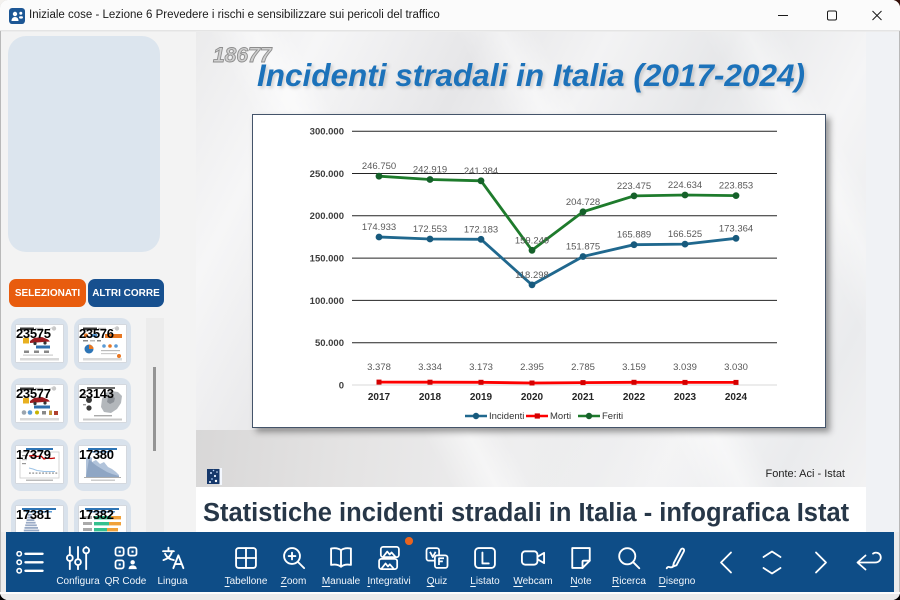 This screenshot has height=600, width=900. I want to click on svg-text: 2019, so click(481, 397).